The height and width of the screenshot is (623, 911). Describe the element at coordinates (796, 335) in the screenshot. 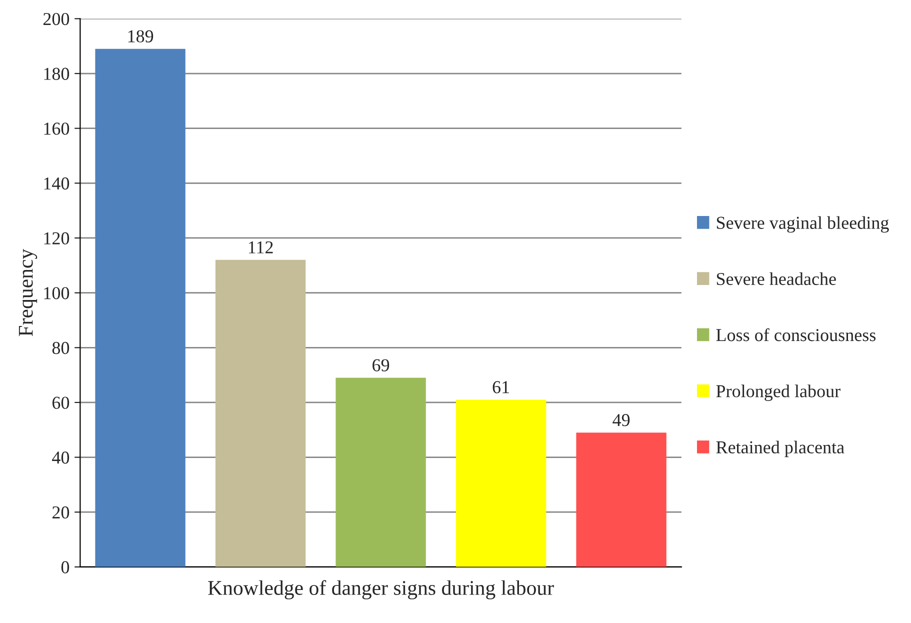

I see `legend-label: Loss of consciousness` at that location.